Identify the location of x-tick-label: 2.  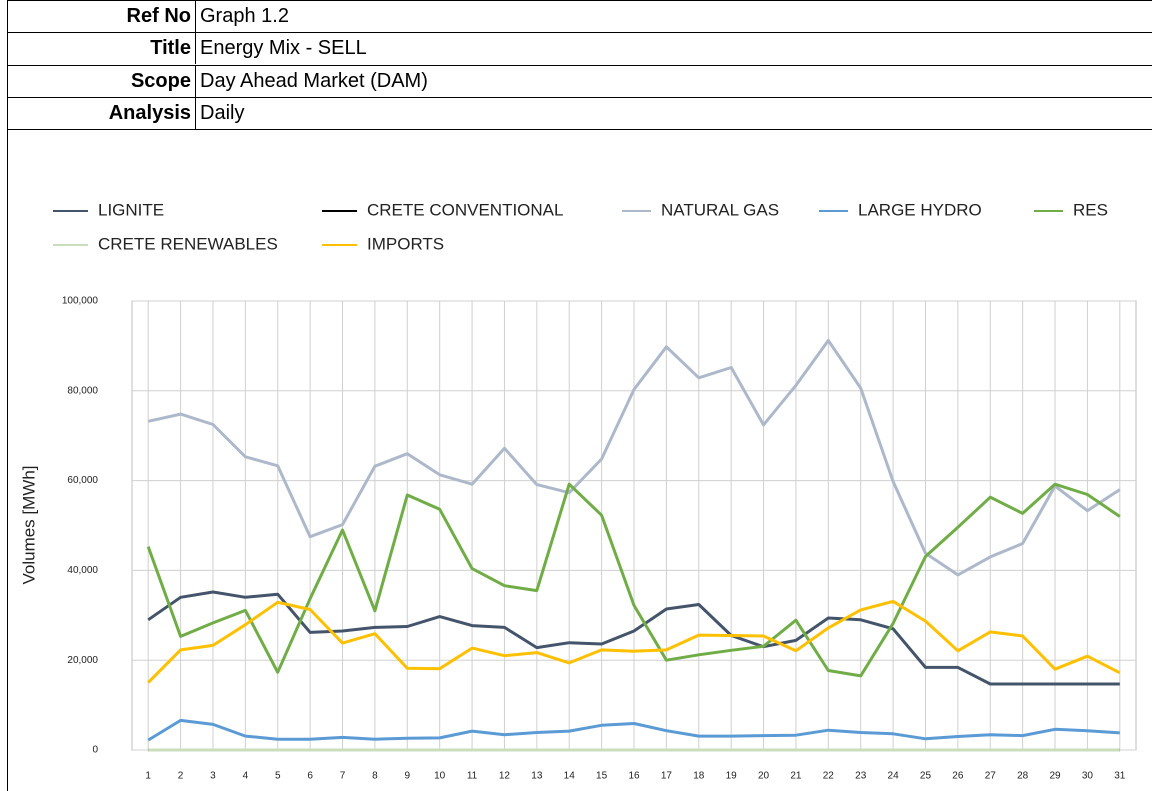
(181, 776).